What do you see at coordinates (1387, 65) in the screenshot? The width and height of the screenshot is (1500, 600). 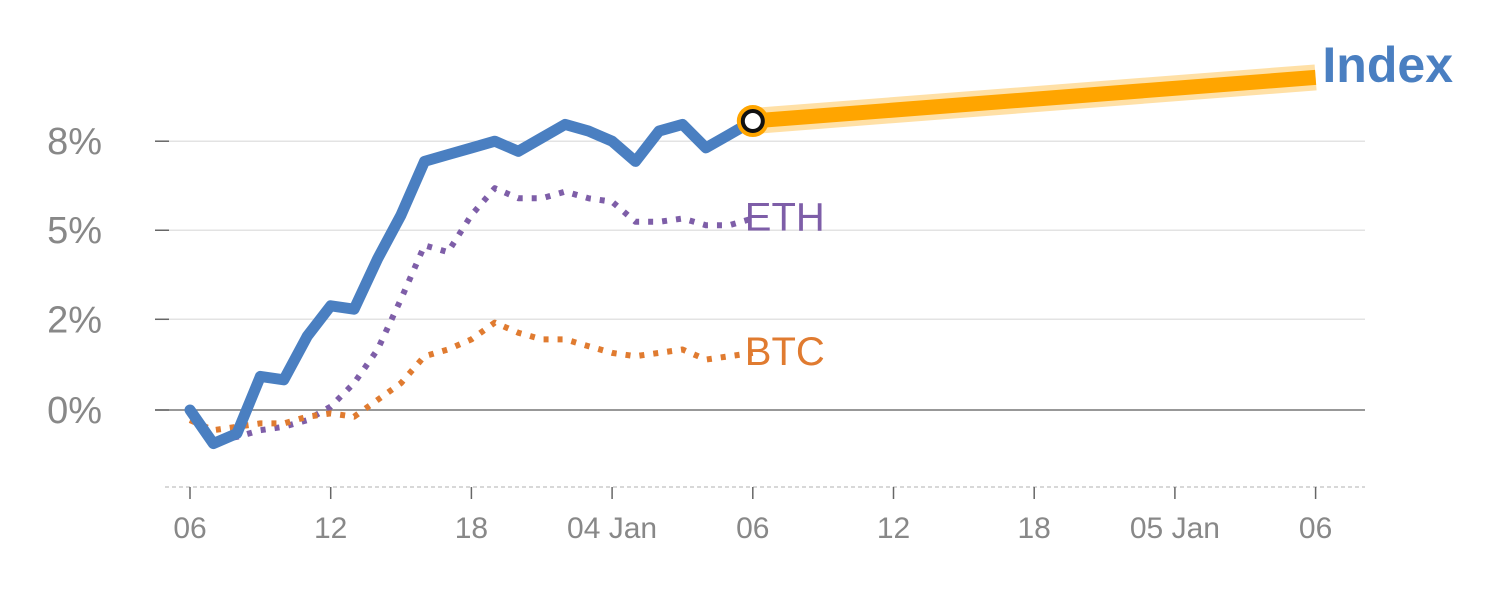 I see `chart-title: Index` at bounding box center [1387, 65].